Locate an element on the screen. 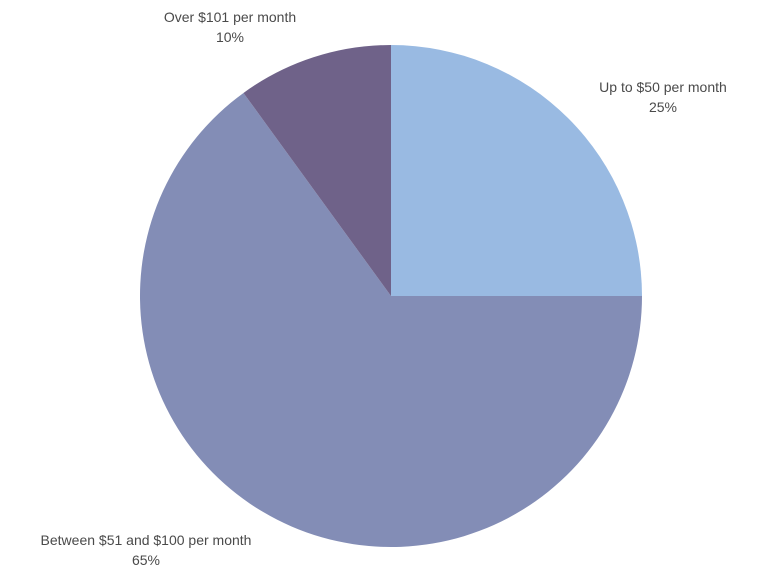  slice-value-label-1: 25% is located at coordinates (663, 107).